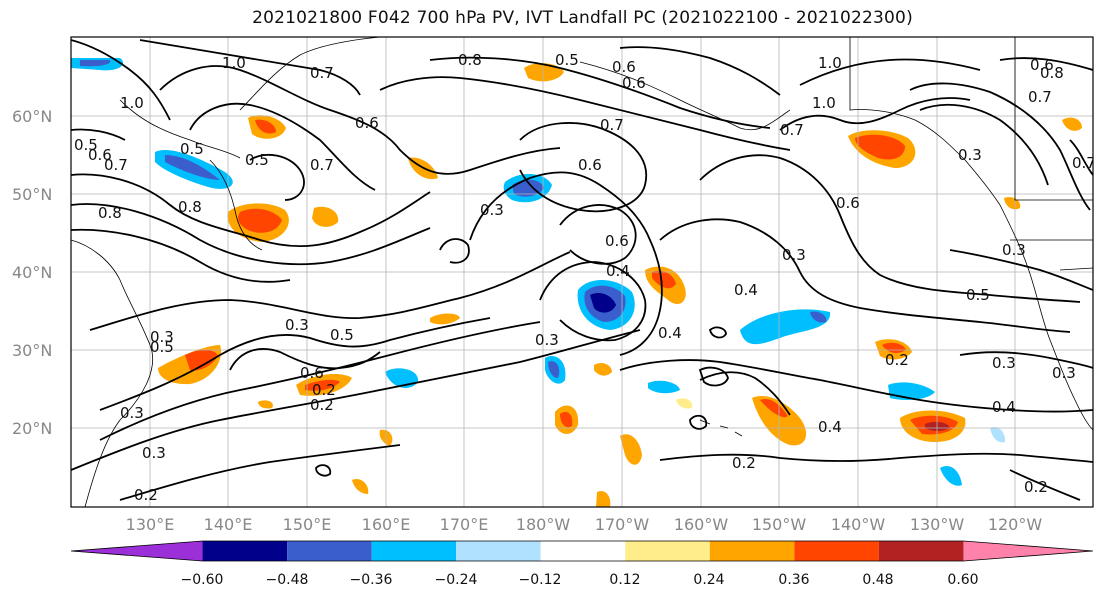 The width and height of the screenshot is (1105, 601). What do you see at coordinates (624, 580) in the screenshot?
I see `colorbar-tick-label: 0.12` at bounding box center [624, 580].